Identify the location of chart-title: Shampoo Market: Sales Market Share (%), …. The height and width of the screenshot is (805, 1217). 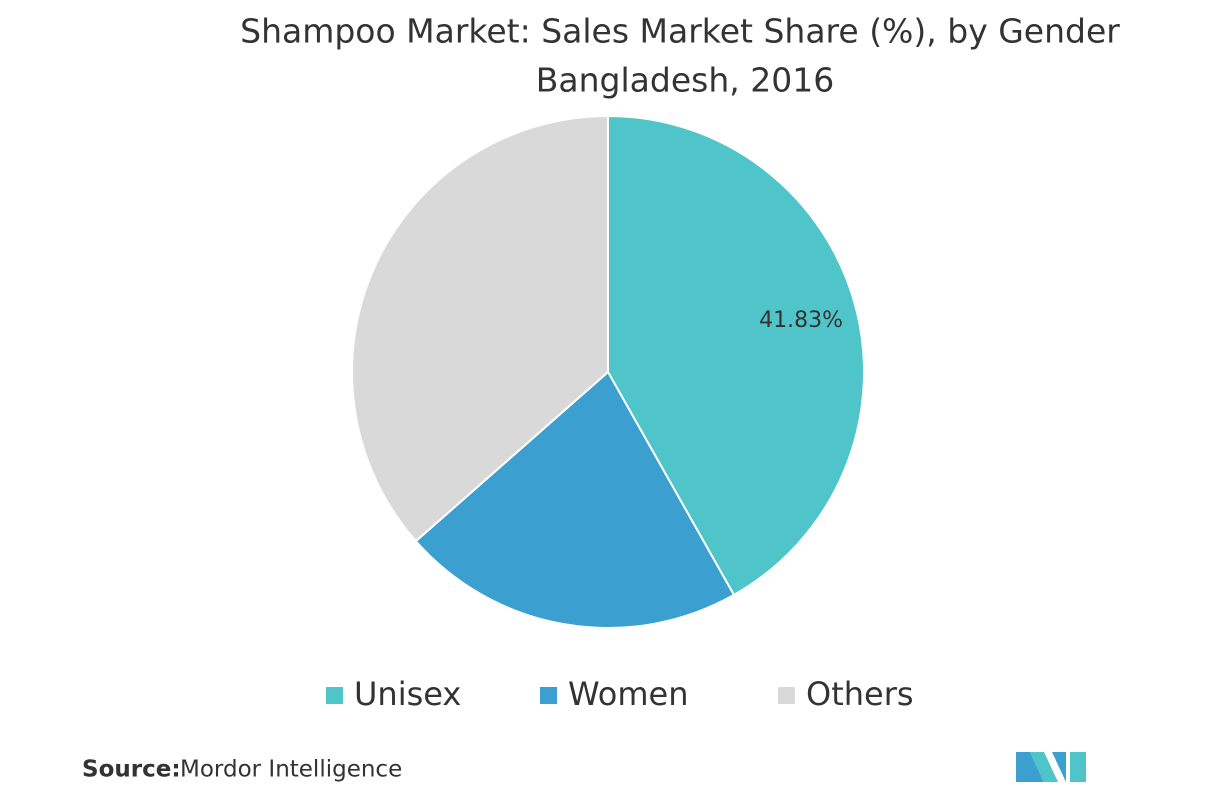
(680, 31).